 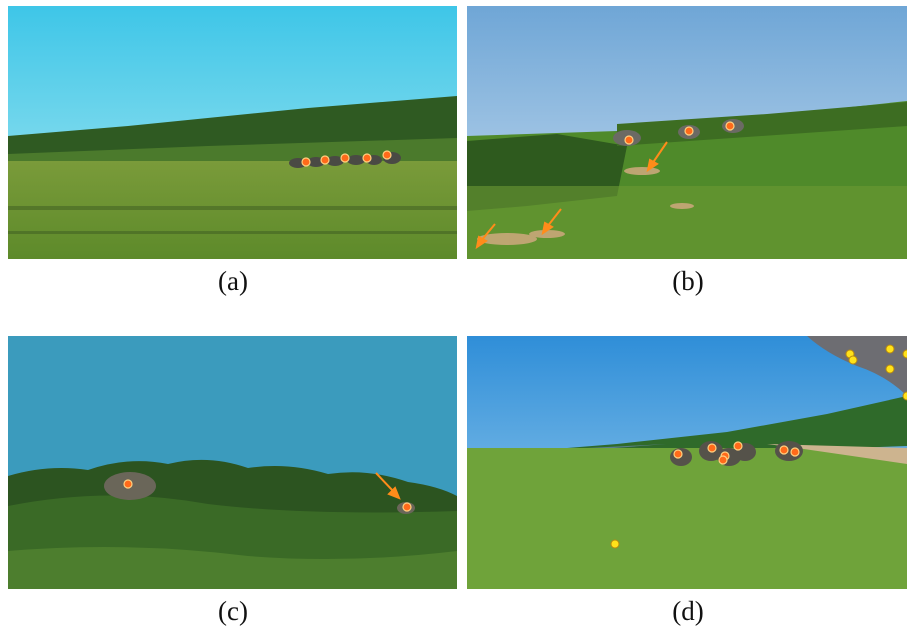 I want to click on panel-label-b: (b), so click(x=688, y=281).